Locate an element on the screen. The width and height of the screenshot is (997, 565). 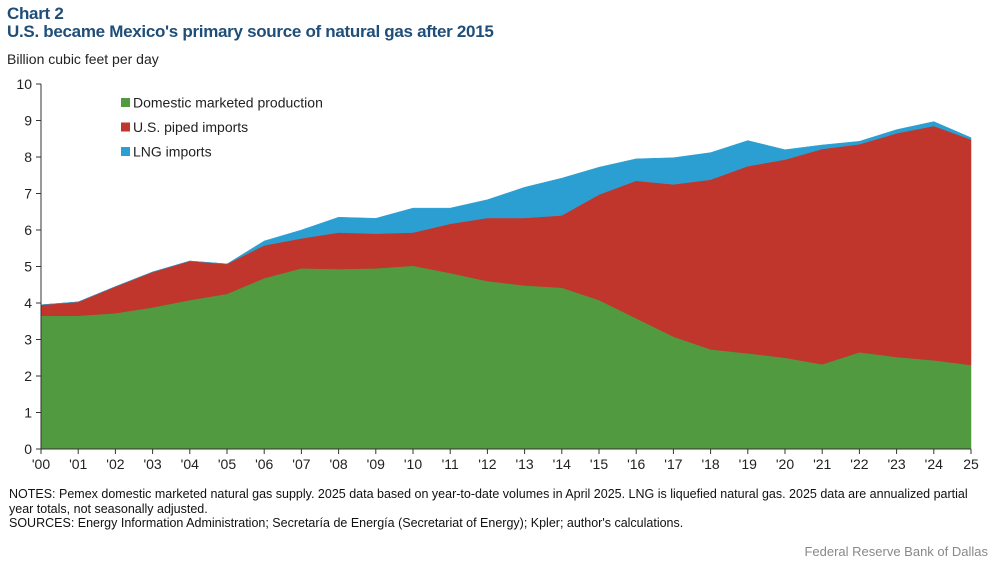
x-tick-label: '11 is located at coordinates (450, 464).